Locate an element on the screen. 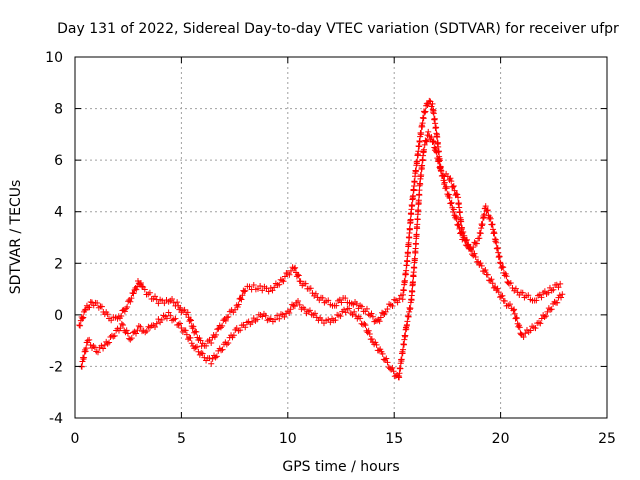  y-tick-label: -2 is located at coordinates (56, 367).